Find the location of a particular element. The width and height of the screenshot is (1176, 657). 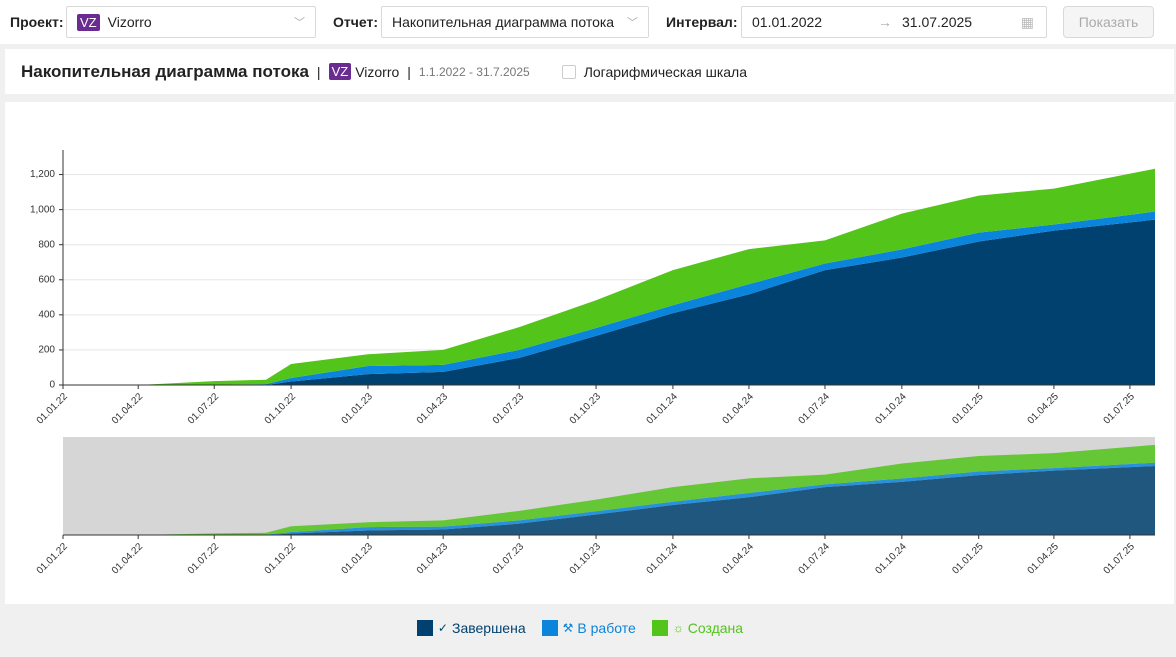

legend-label: Завершена is located at coordinates (488, 628).